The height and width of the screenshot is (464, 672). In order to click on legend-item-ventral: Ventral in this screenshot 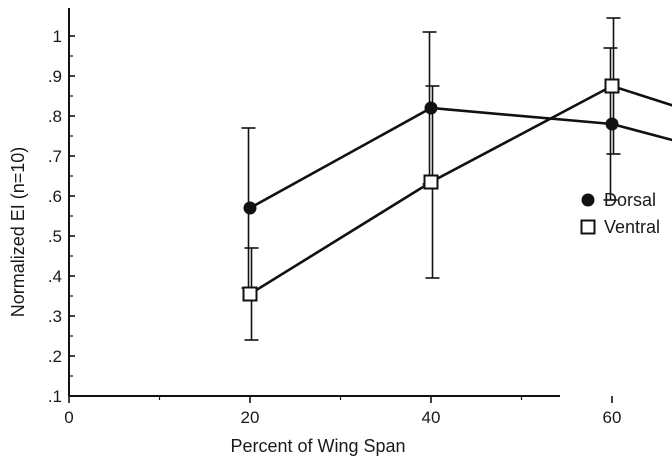, I will do `click(620, 227)`.